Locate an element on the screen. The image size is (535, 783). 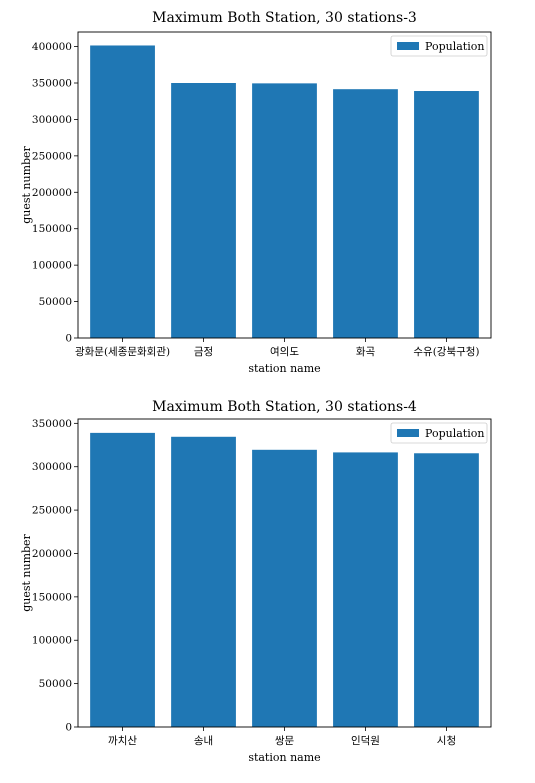
x-tick-label: 인덕원 is located at coordinates (365, 741).